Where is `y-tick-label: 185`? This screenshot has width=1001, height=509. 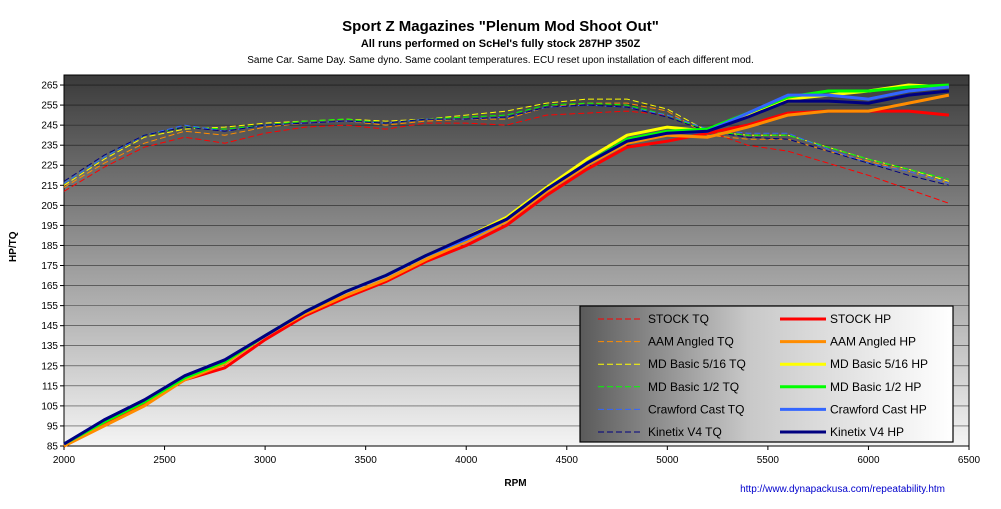 y-tick-label: 185 is located at coordinates (49, 246).